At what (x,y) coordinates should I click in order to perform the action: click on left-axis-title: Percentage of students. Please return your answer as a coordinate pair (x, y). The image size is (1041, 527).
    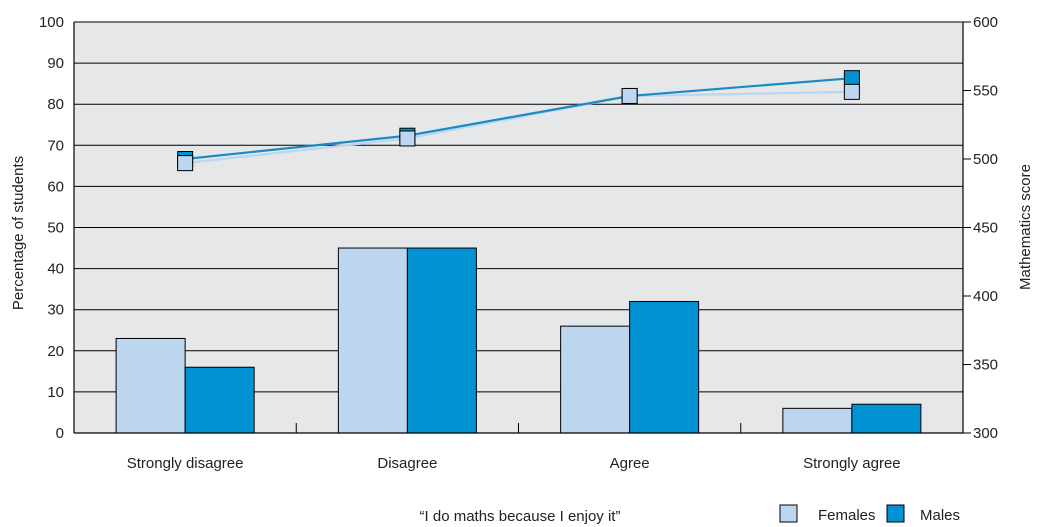
    Looking at the image, I should click on (18, 233).